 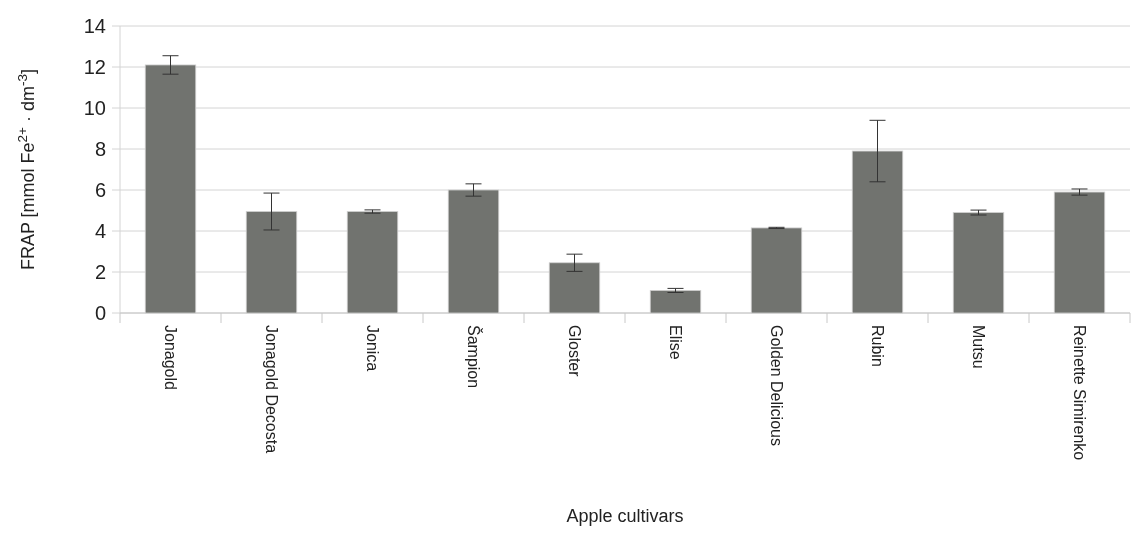 What do you see at coordinates (877, 346) in the screenshot?
I see `x-tick-label: Rubin` at bounding box center [877, 346].